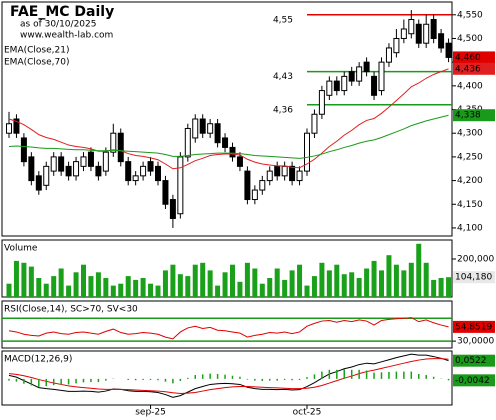  What do you see at coordinates (307, 413) in the screenshot?
I see `x-tick-label: oct-25` at bounding box center [307, 413].